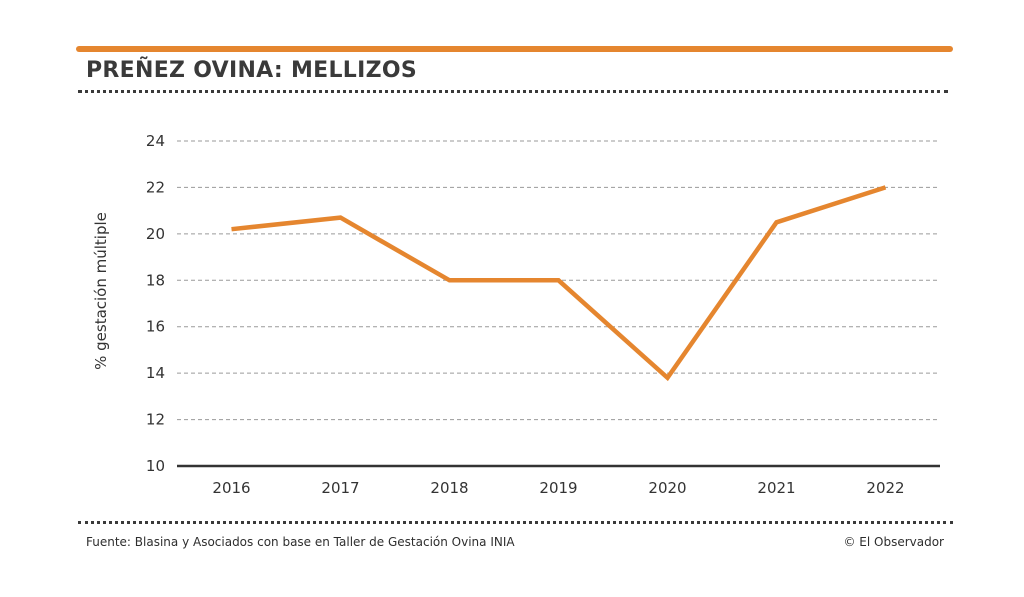 The width and height of the screenshot is (1024, 597). I want to click on x-tick-labels: 2016 2017 2018 2019 2020 2021 2022, so click(558, 488).